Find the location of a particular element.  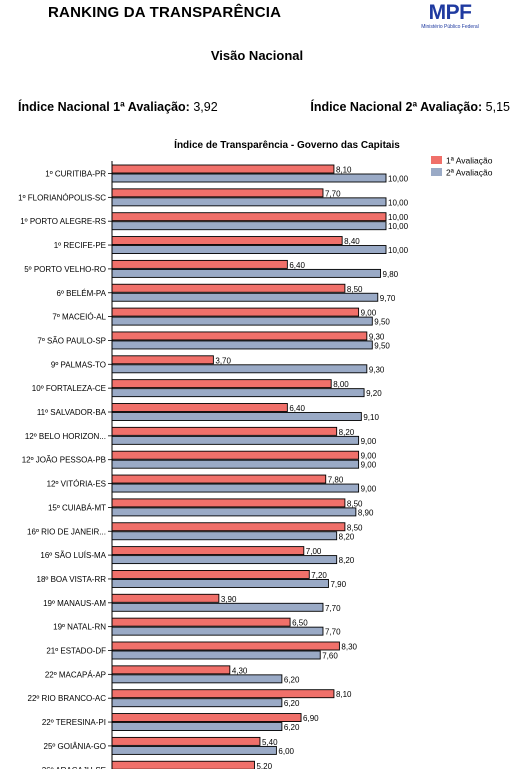

data-label-first-evaluation: 8,30 is located at coordinates (349, 647).